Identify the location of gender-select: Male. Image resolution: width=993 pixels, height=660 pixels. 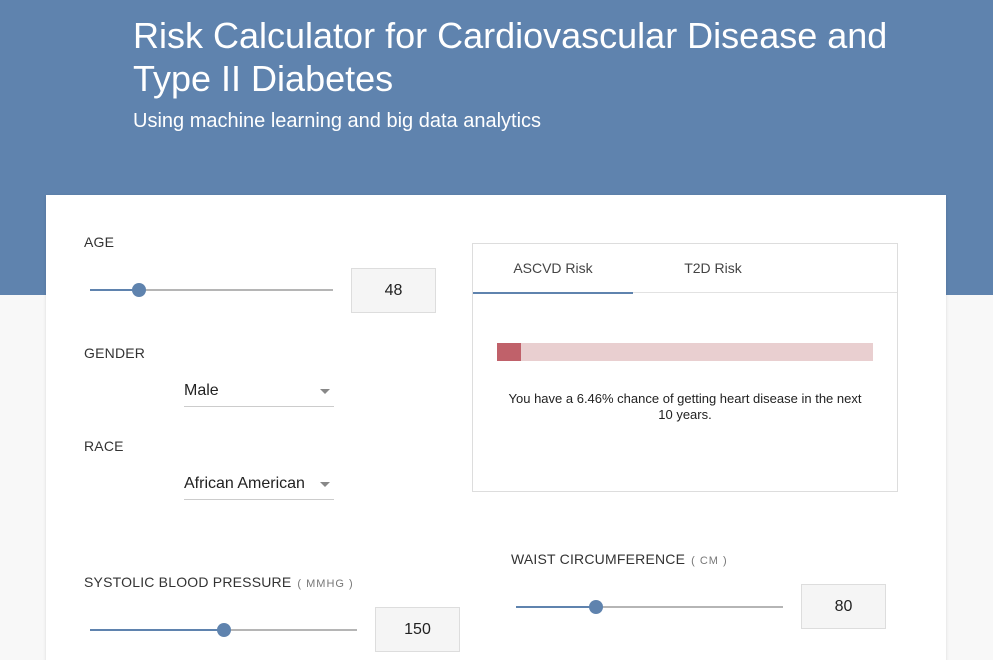
(259, 394).